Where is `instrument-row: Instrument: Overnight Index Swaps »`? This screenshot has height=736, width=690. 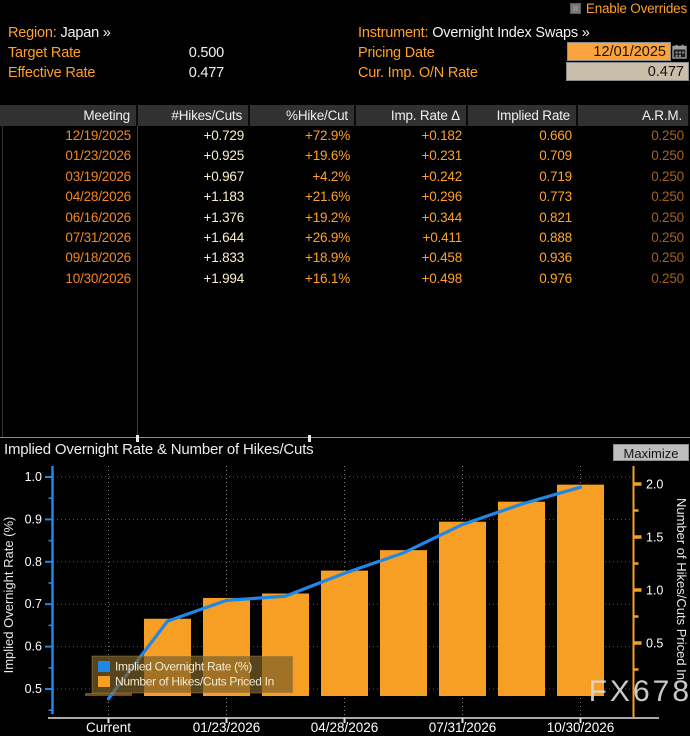 instrument-row: Instrument: Overnight Index Swaps » is located at coordinates (474, 33).